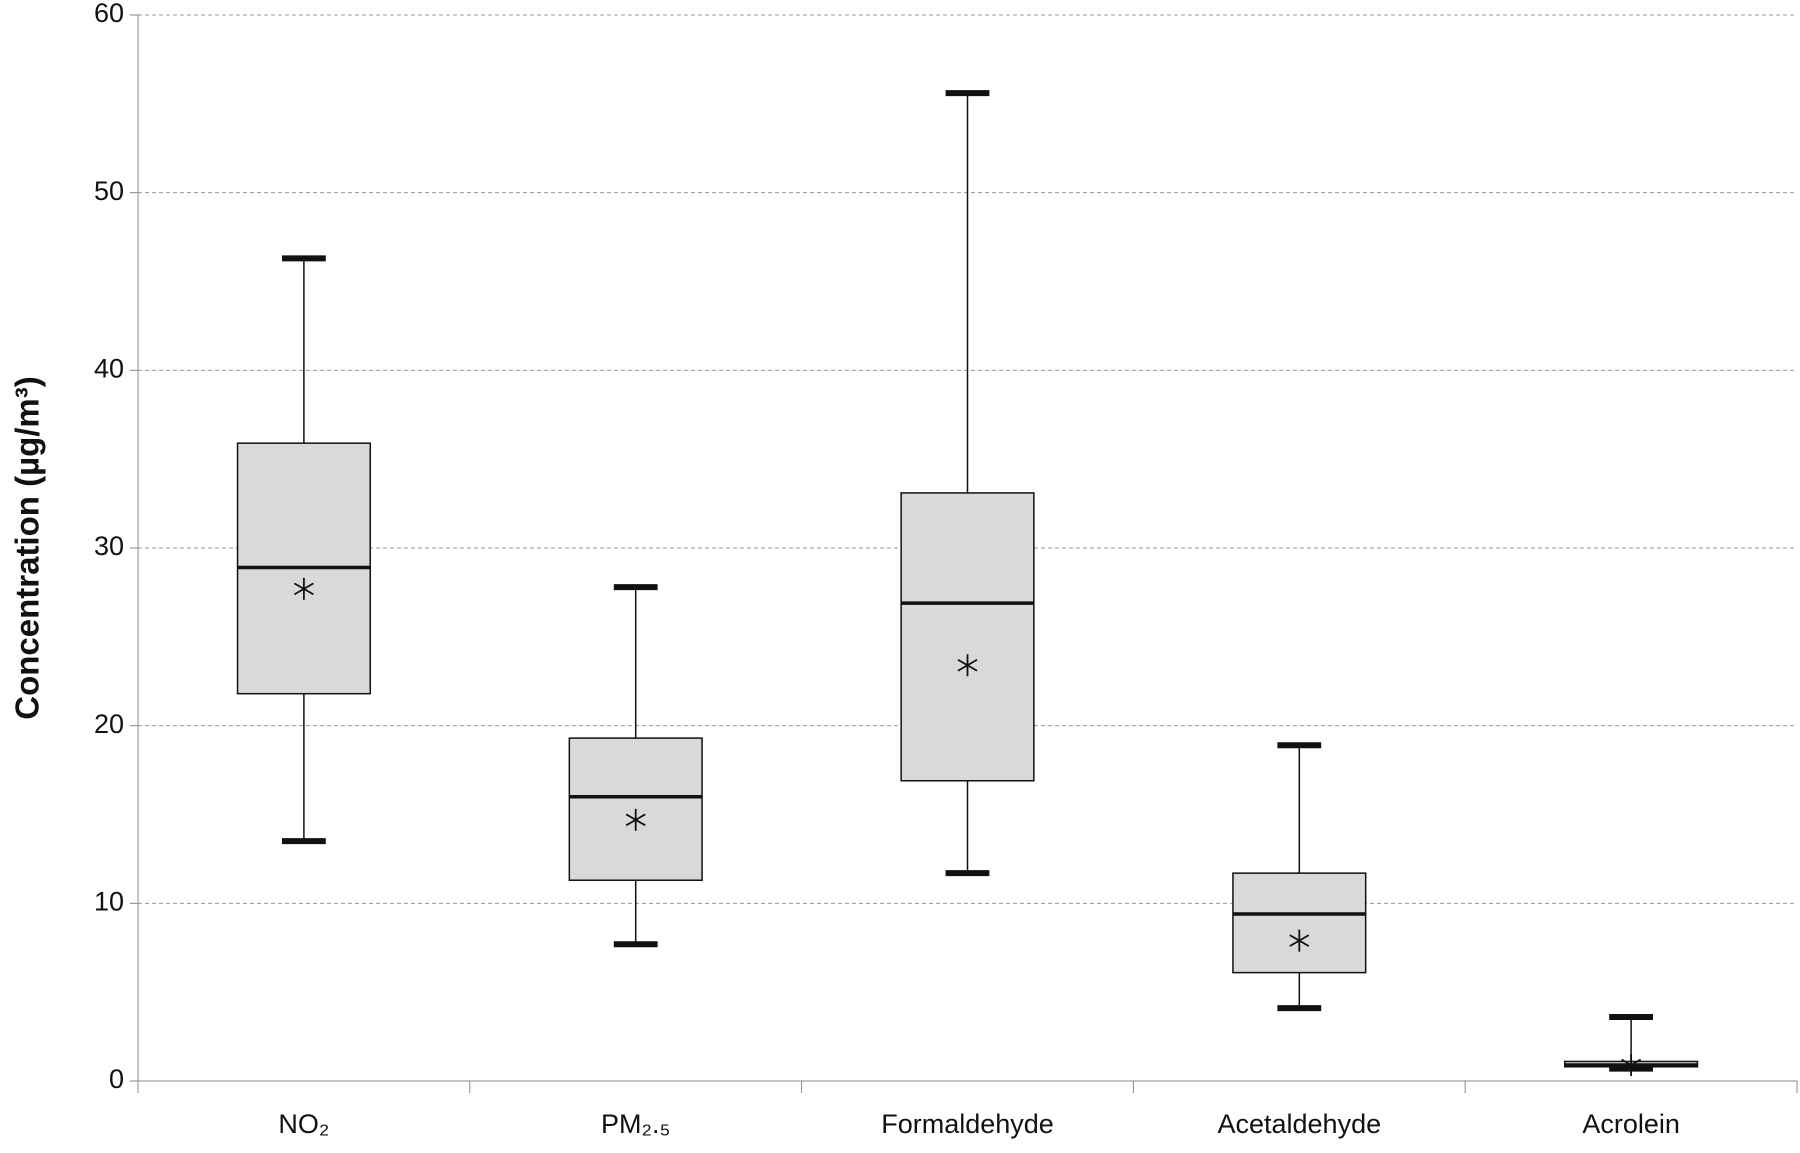 The height and width of the screenshot is (1153, 1800). I want to click on x-tick-label: Acetaldehyde, so click(1299, 1124).